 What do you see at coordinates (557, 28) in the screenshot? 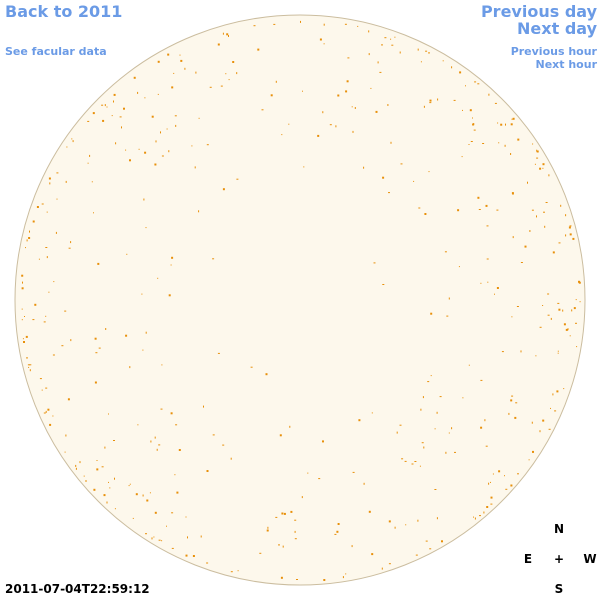
I see `next-day-link: Next day` at bounding box center [557, 28].